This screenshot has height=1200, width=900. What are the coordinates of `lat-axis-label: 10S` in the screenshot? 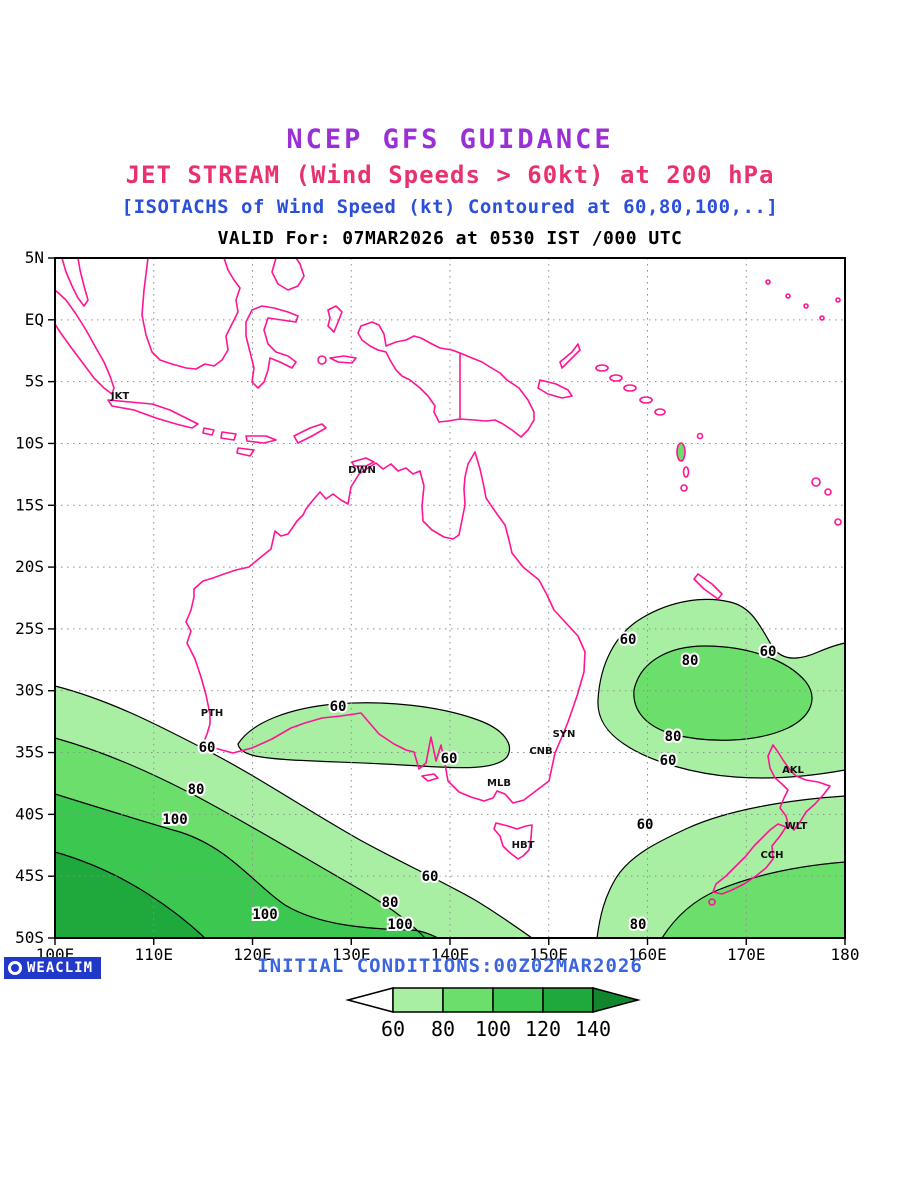 It's located at (29, 442).